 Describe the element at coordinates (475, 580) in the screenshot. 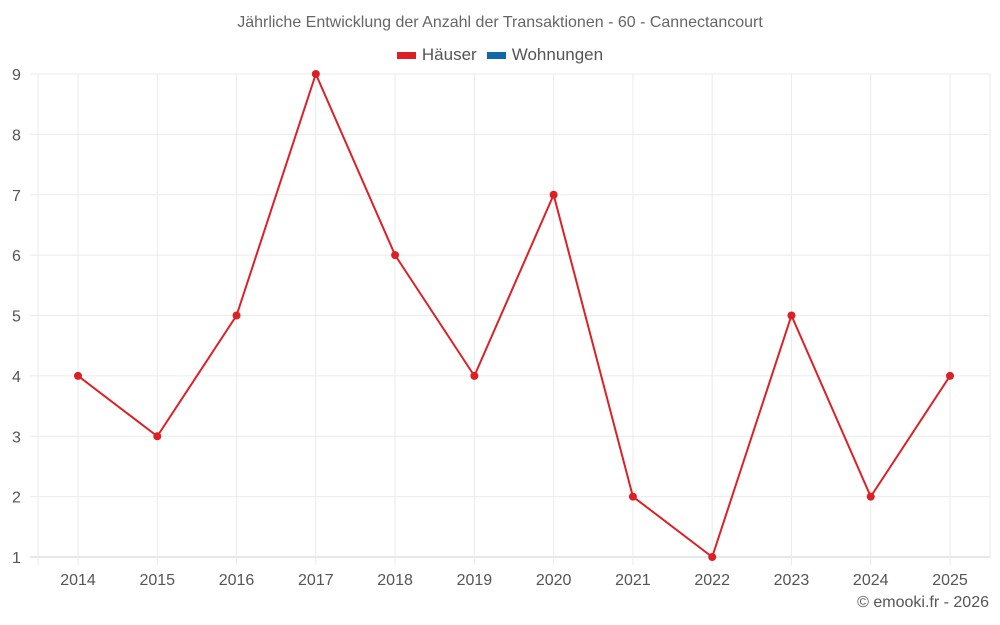

I see `x-tick-label: 2019` at that location.